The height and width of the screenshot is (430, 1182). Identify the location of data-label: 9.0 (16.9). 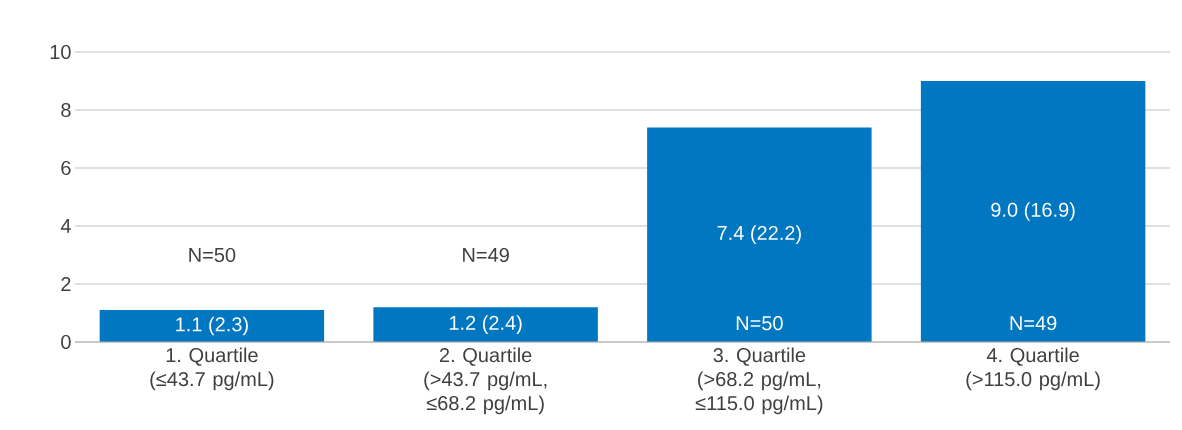
(1033, 211).